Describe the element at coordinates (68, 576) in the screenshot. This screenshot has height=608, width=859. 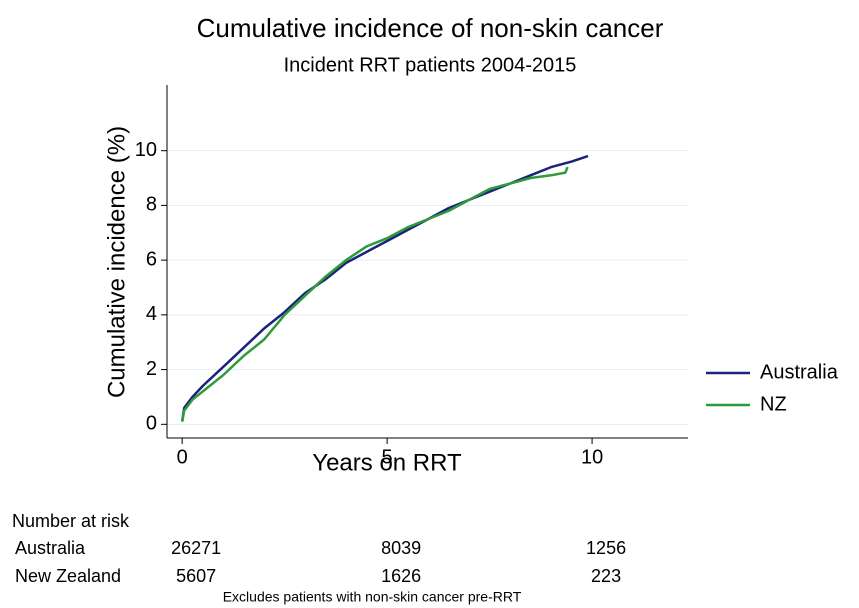
I see `risk-row-label: New Zealand` at that location.